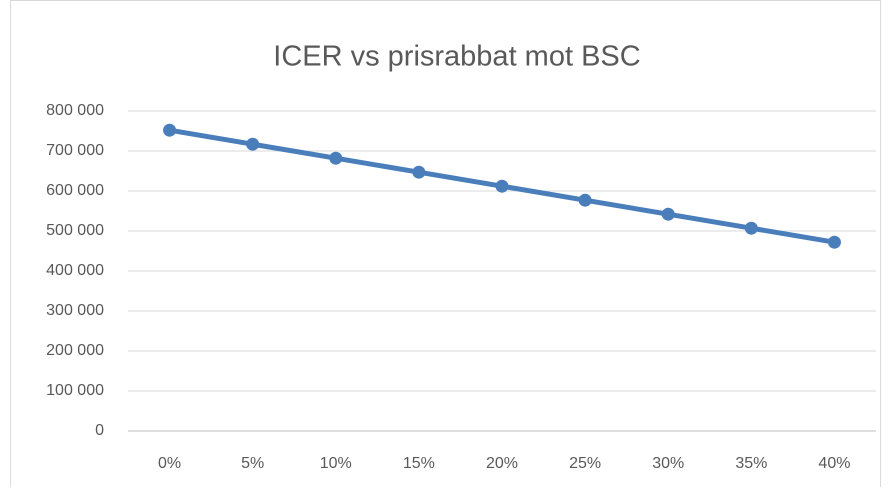 This screenshot has width=896, height=492. Describe the element at coordinates (75, 190) in the screenshot. I see `y-tick-label: 600 000` at that location.